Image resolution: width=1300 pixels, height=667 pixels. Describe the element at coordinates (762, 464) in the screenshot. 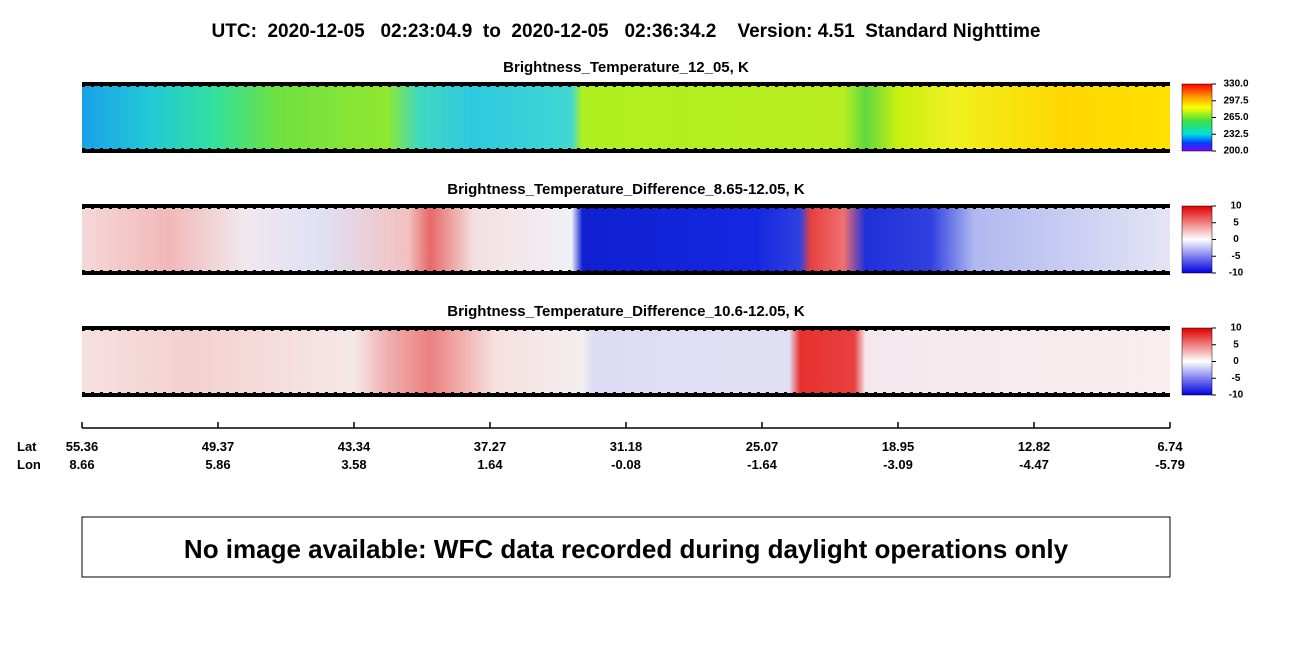

I see `lon-value: -1.64` at that location.